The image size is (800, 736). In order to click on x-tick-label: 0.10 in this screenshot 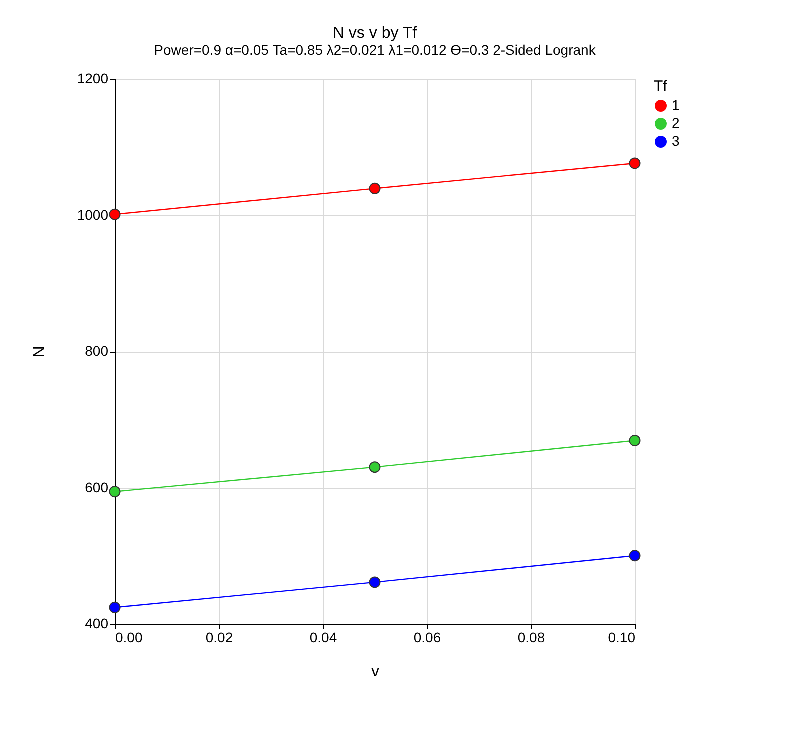, I will do `click(622, 638)`.